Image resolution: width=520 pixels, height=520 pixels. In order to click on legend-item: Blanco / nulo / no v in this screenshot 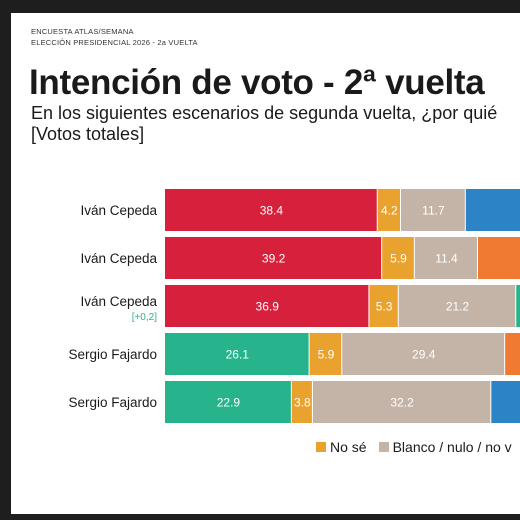, I will do `click(445, 447)`.